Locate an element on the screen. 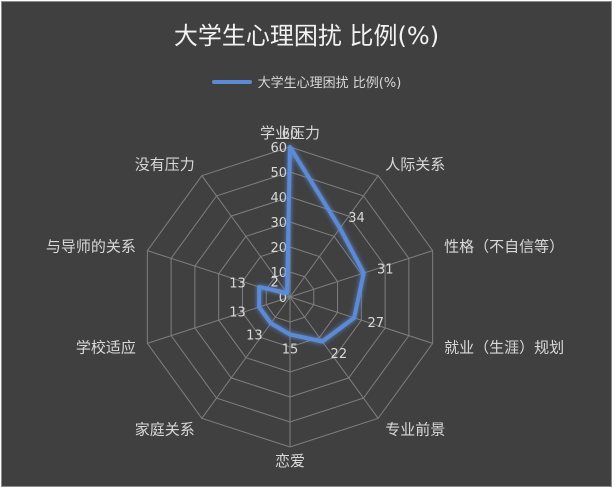 This screenshot has width=615, height=490. radial-tick-label: 30 is located at coordinates (278, 223).